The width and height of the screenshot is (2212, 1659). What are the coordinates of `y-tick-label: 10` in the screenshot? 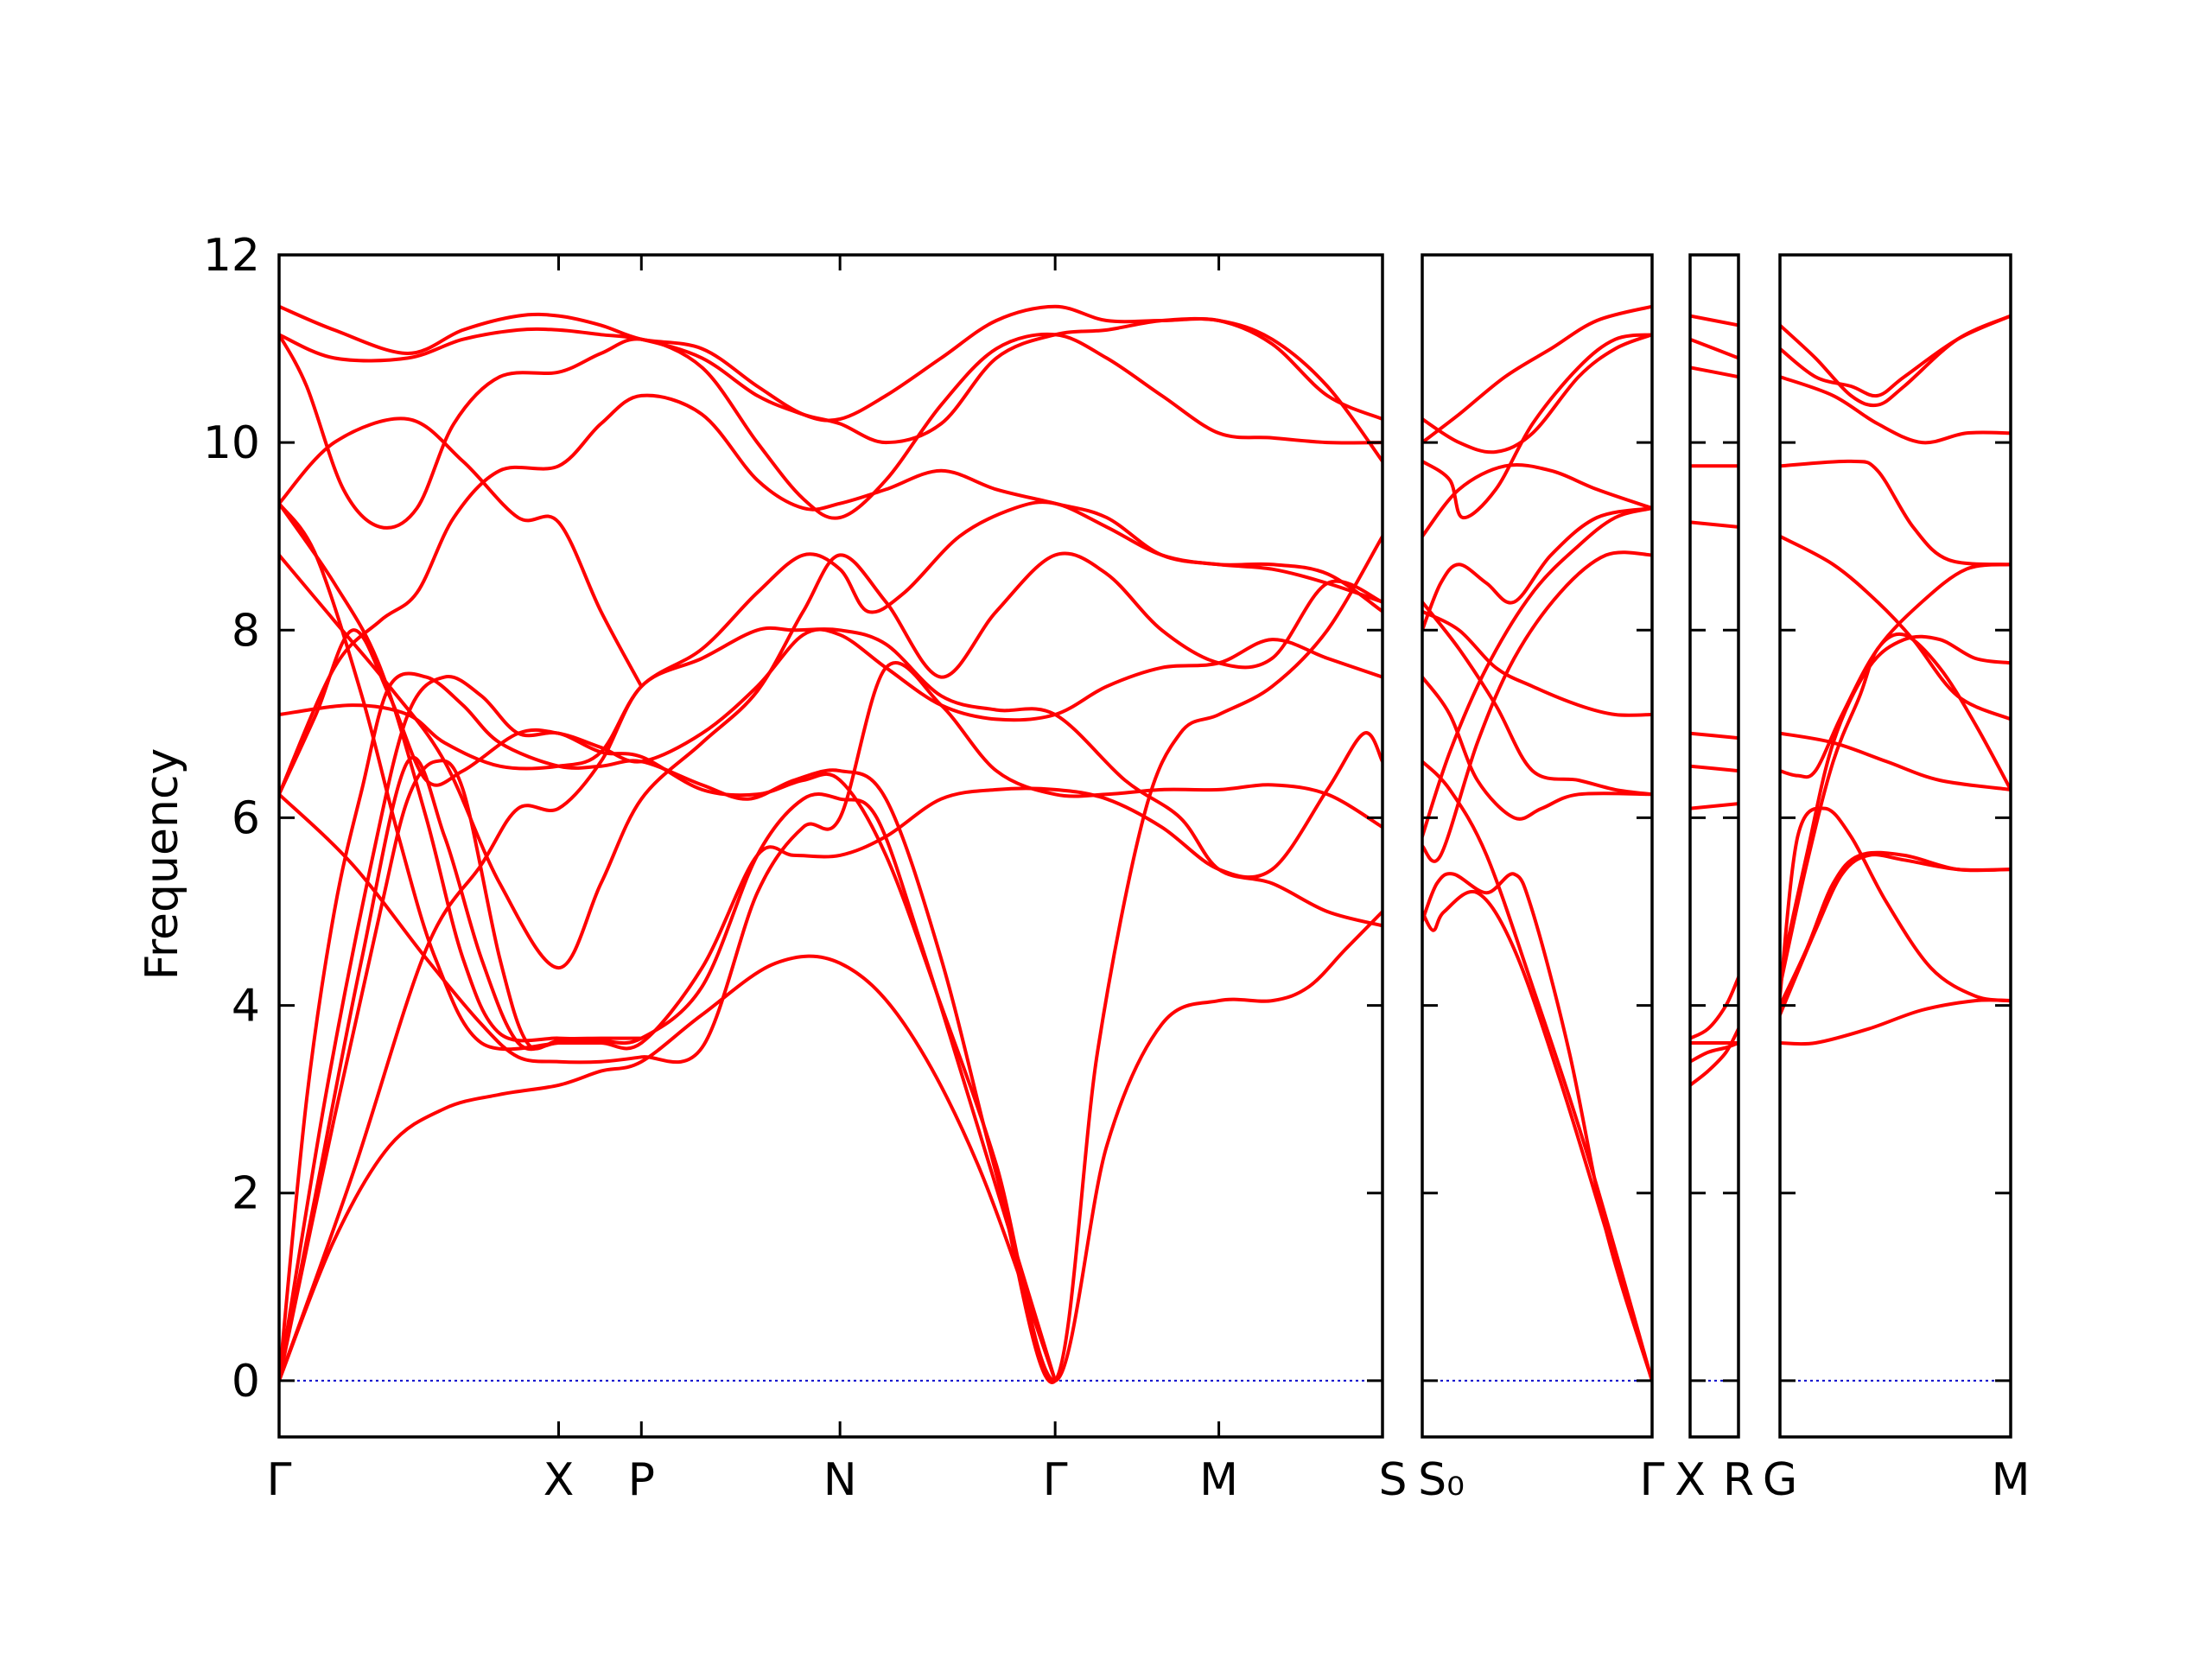 It's located at (232, 443).